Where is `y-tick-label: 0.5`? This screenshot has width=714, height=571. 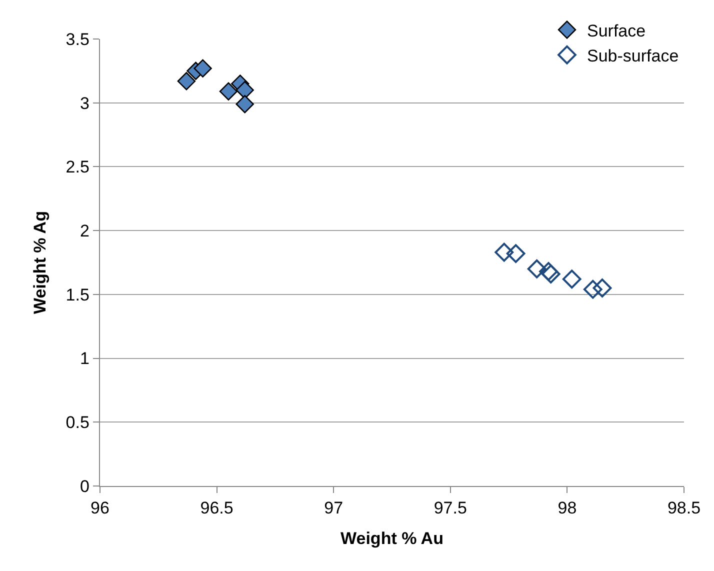 y-tick-label: 0.5 is located at coordinates (78, 422).